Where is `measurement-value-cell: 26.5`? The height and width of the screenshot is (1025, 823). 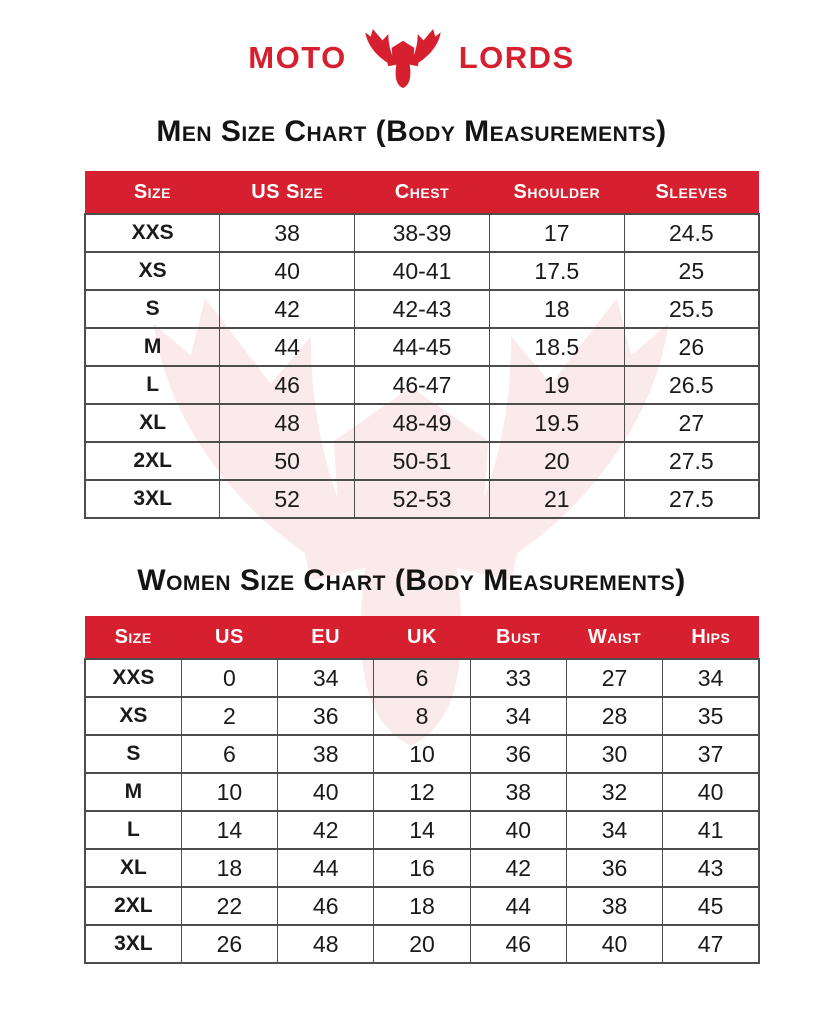 measurement-value-cell: 26.5 is located at coordinates (691, 385).